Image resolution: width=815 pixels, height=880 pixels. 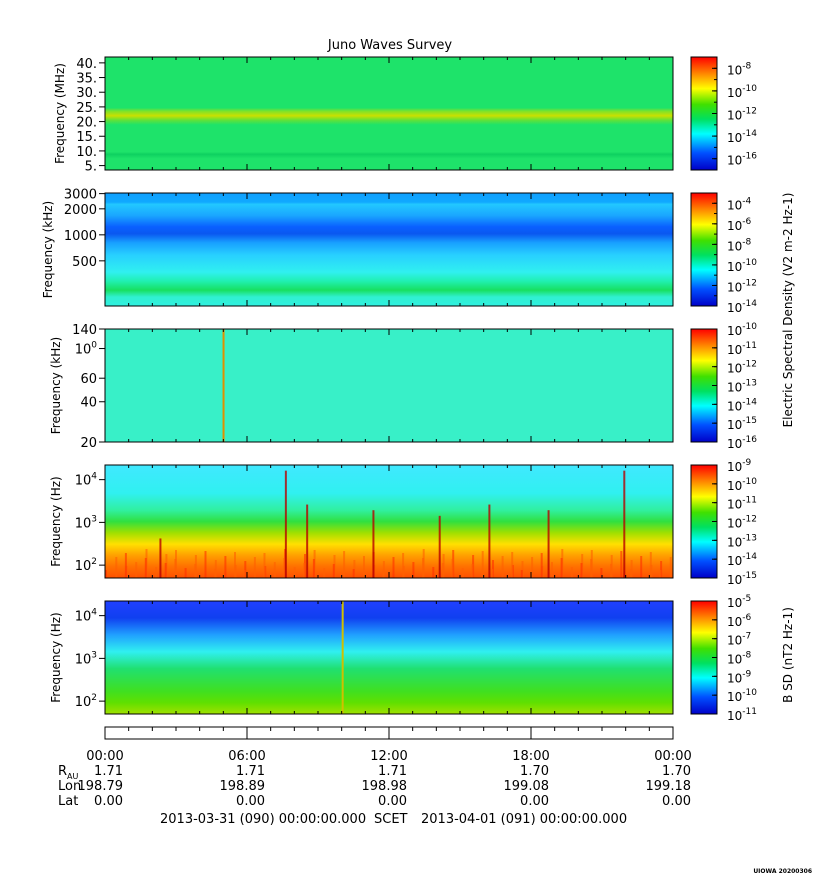 I want to click on y-tick-label: 20., so click(x=86, y=123).